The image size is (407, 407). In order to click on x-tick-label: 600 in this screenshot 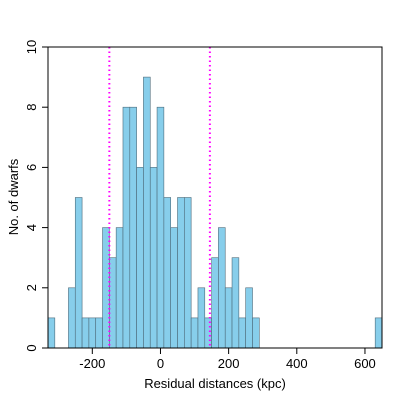, I will do `click(365, 363)`.